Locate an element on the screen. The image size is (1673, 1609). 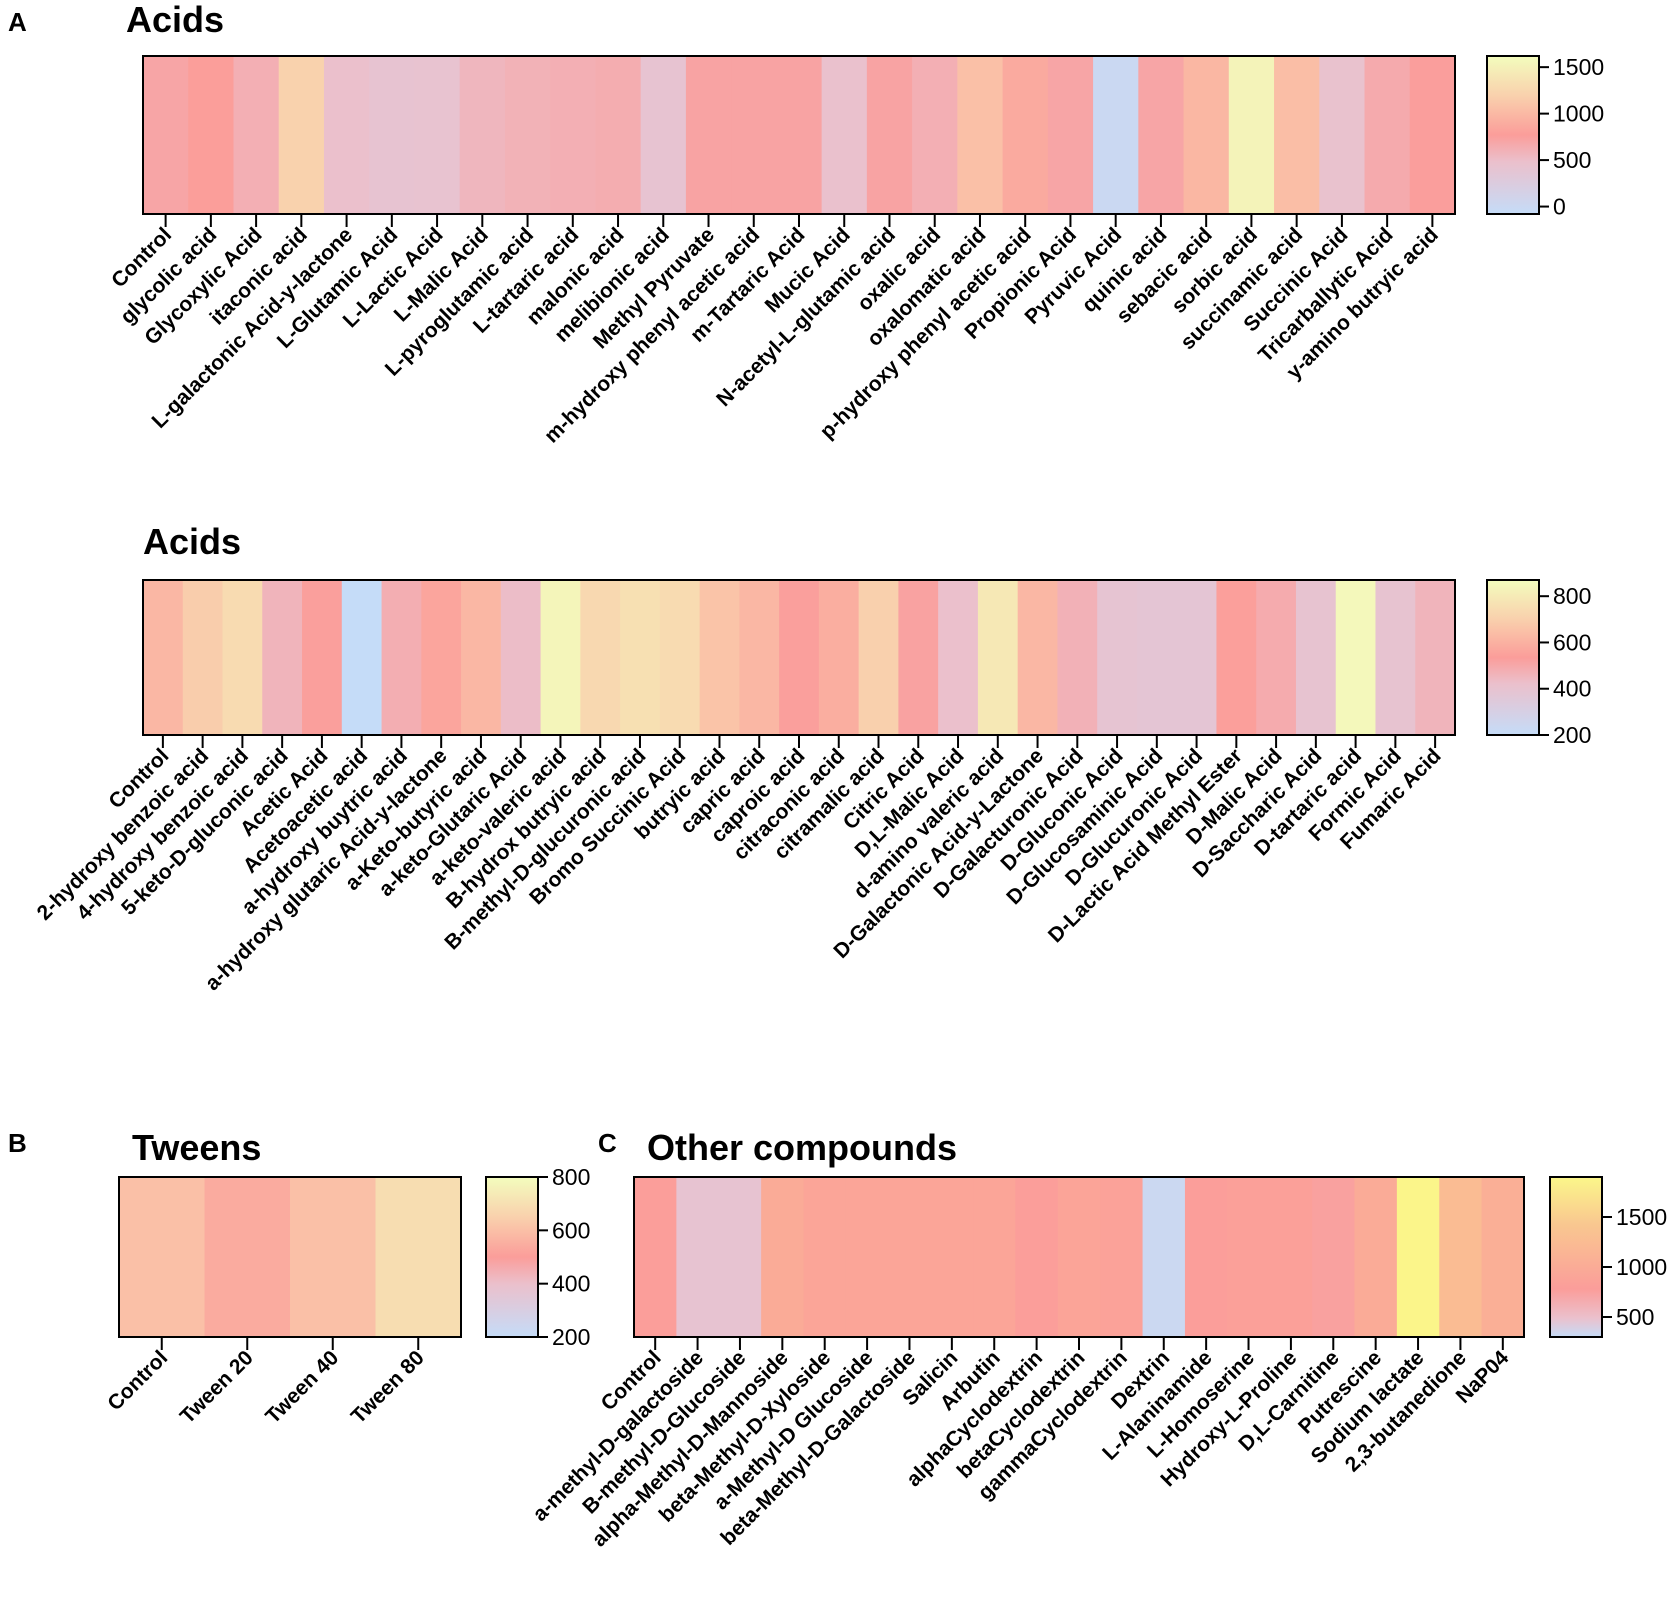
heatmap-cell-putrescine is located at coordinates (1376, 1257).